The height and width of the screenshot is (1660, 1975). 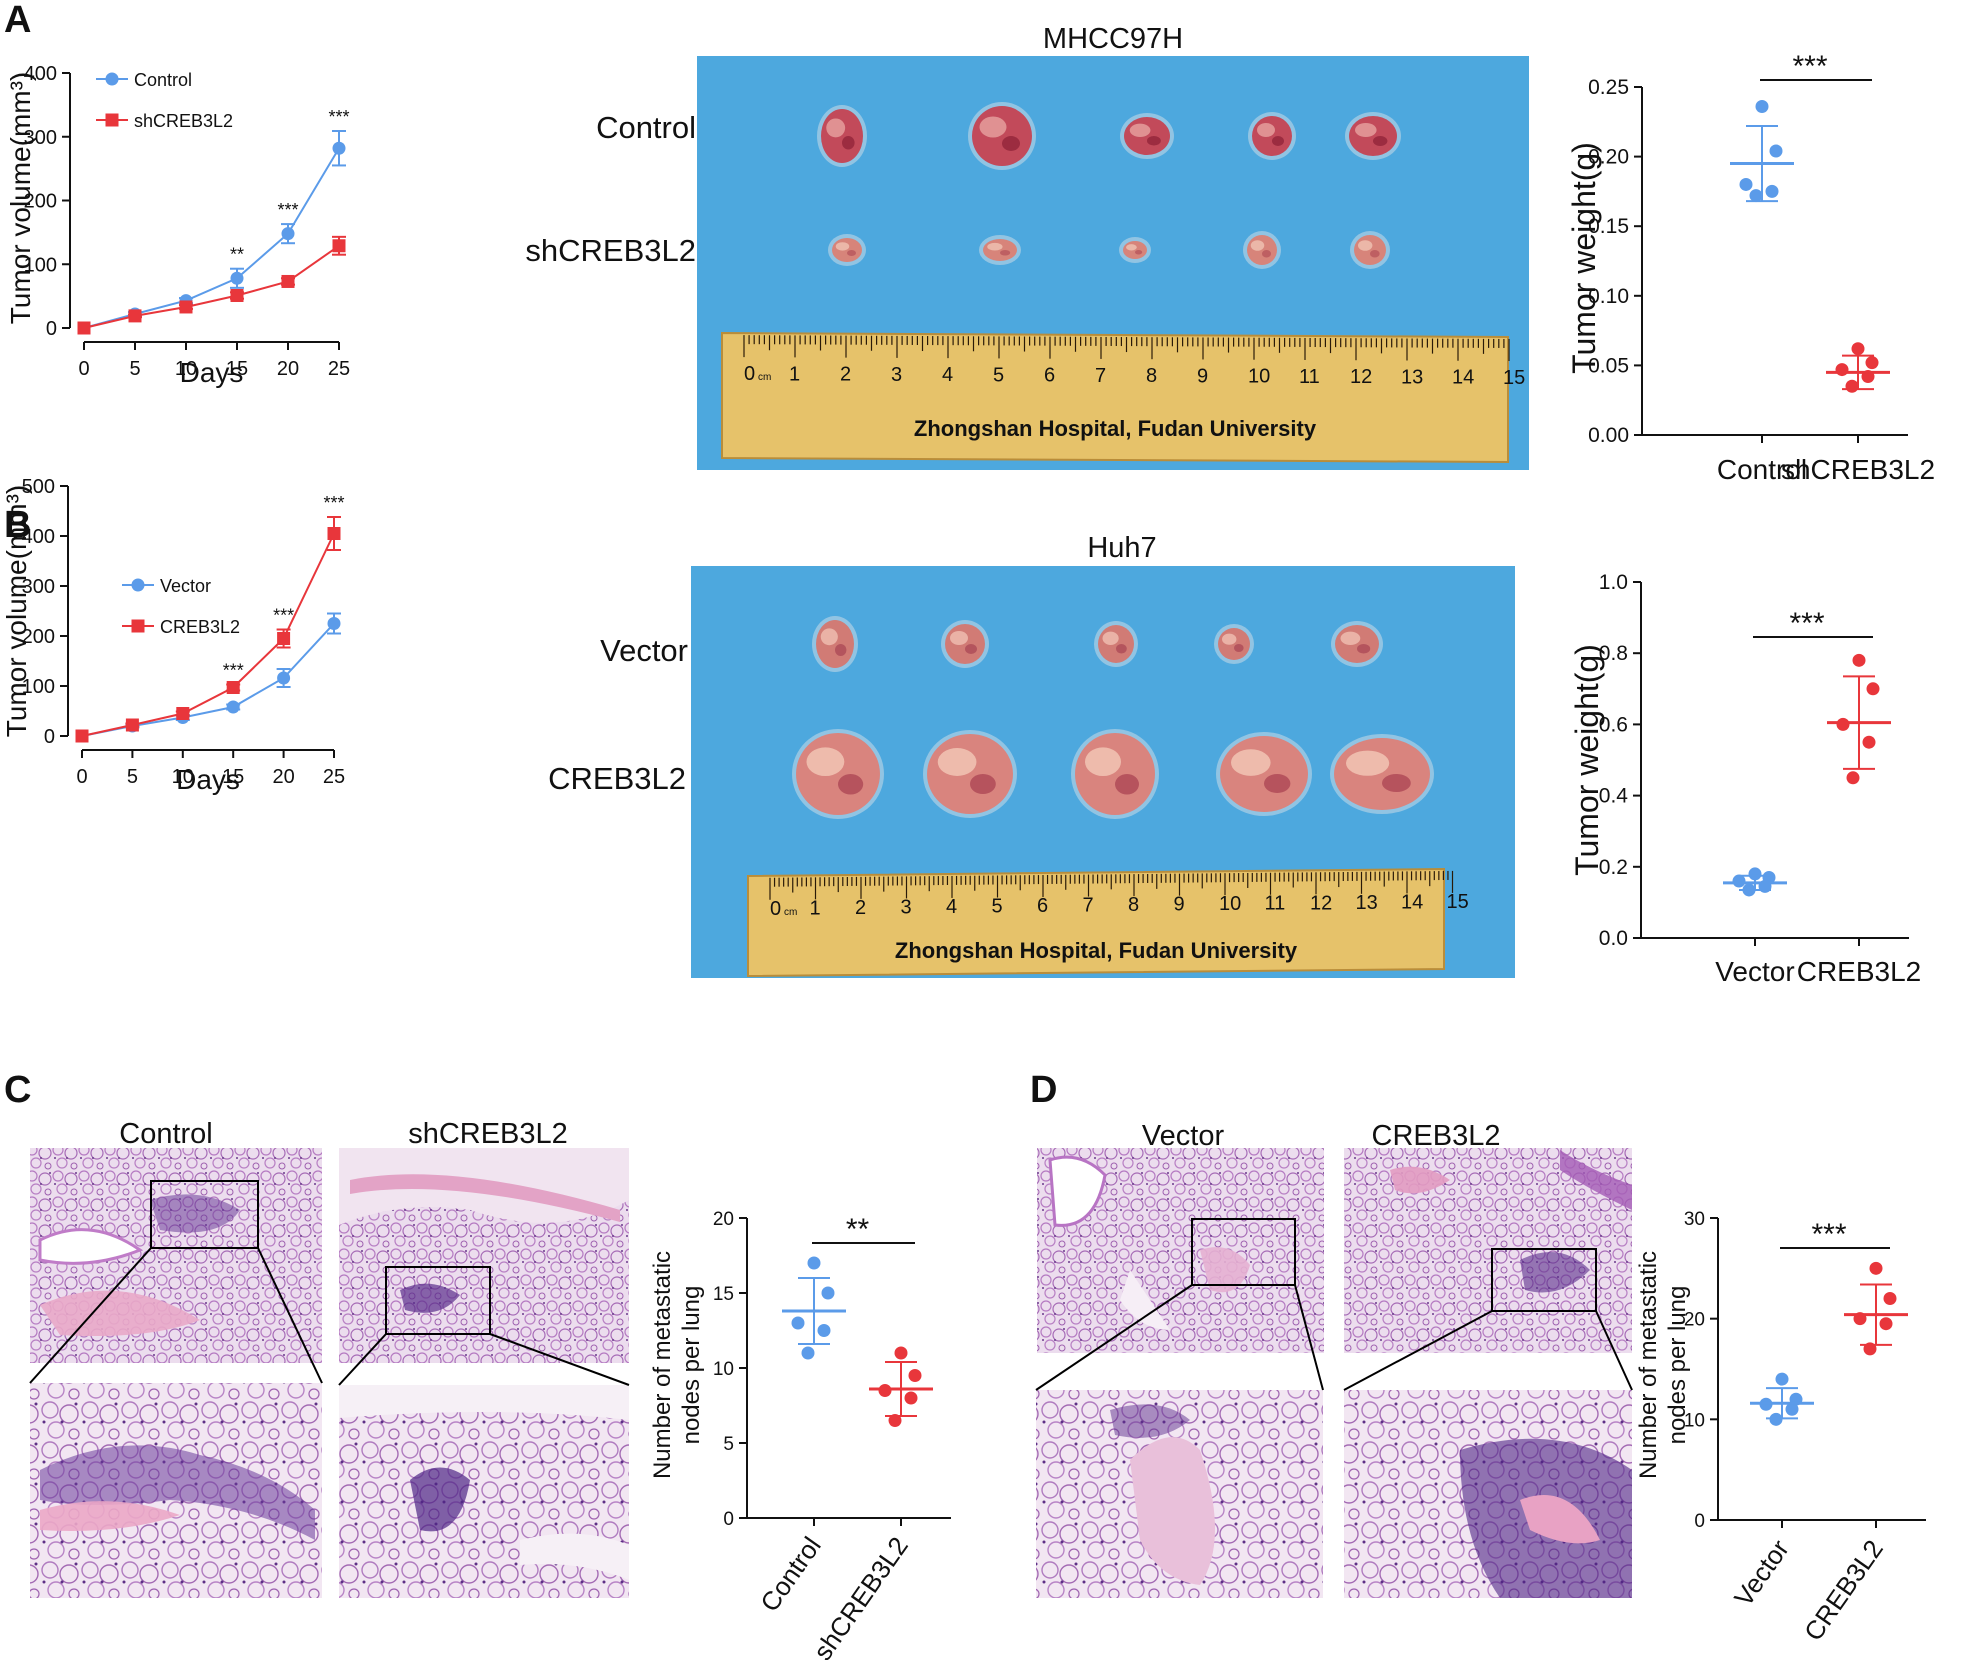 What do you see at coordinates (1761, 1573) in the screenshot?
I see `x-category-label: Vector` at bounding box center [1761, 1573].